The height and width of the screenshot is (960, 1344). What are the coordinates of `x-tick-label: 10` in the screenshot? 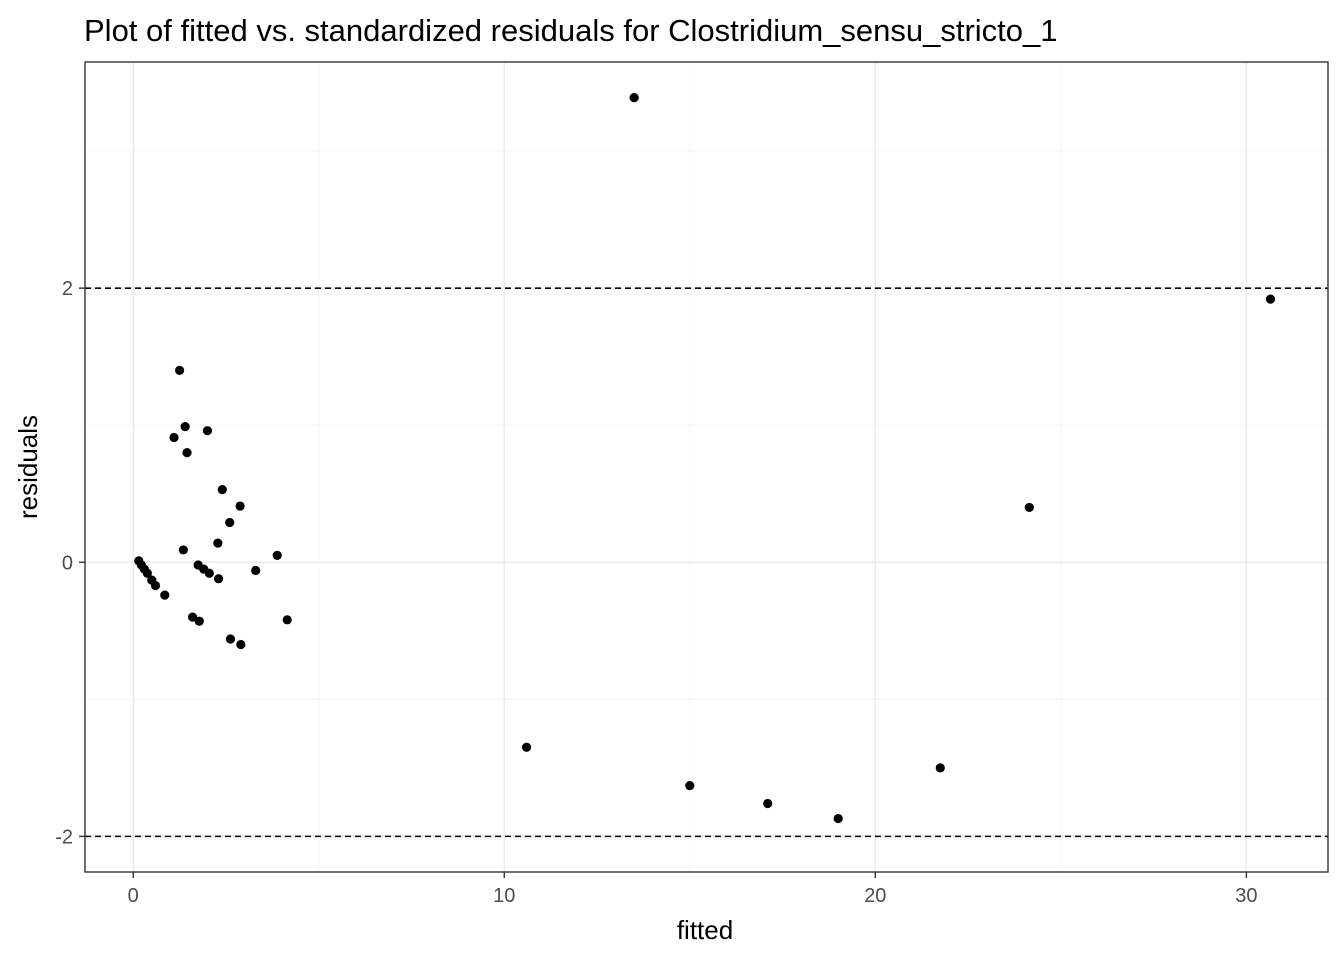 It's located at (504, 896).